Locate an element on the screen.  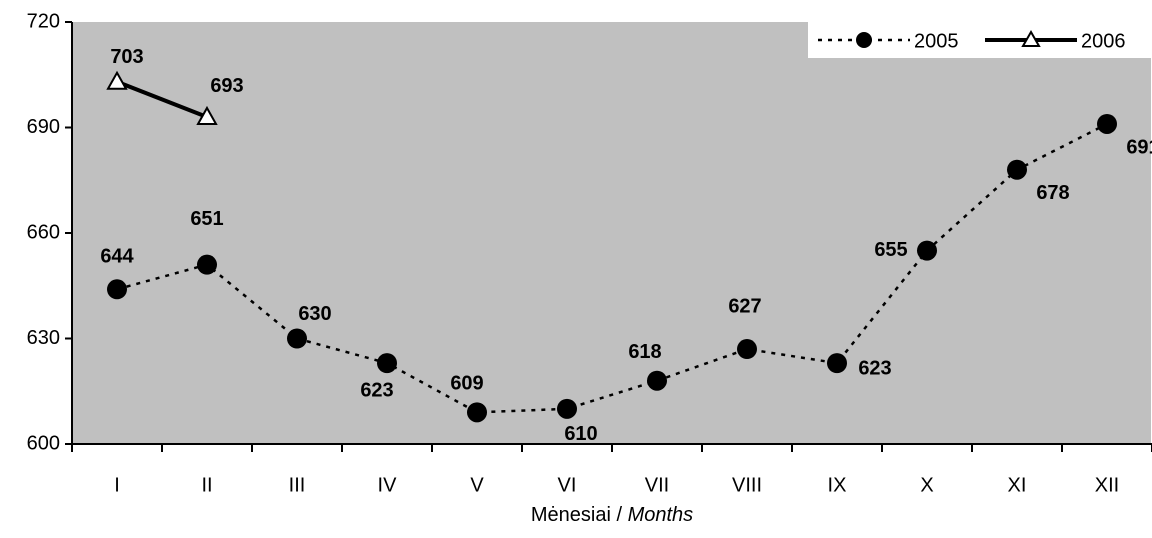
data-label: 655 is located at coordinates (890, 250).